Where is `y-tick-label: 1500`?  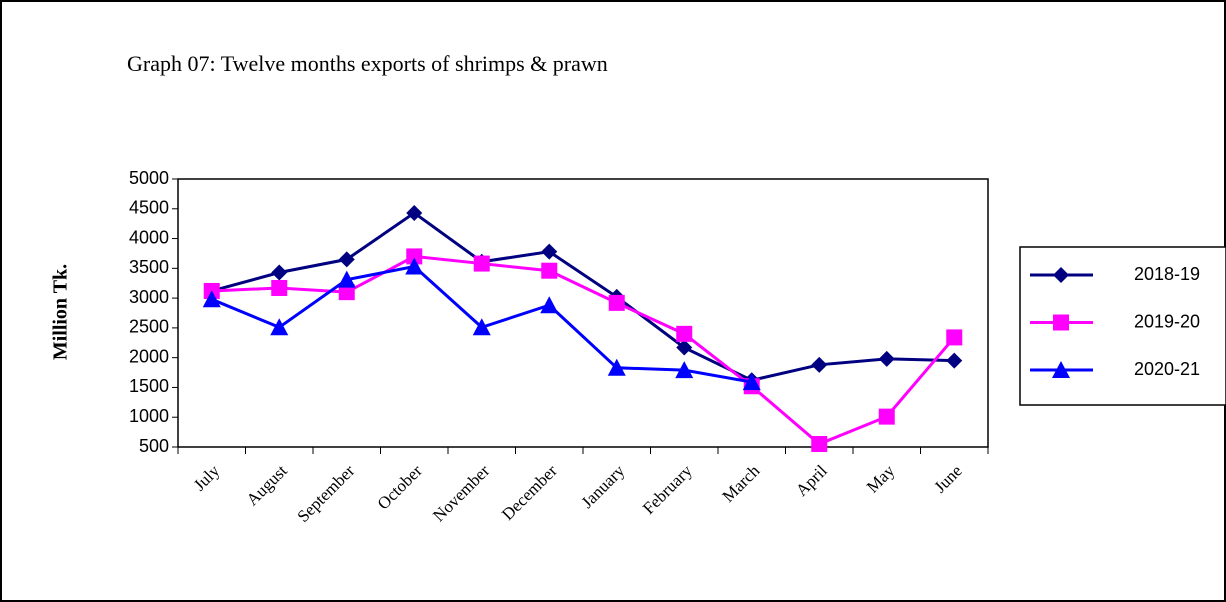
y-tick-label: 1500 is located at coordinates (149, 386).